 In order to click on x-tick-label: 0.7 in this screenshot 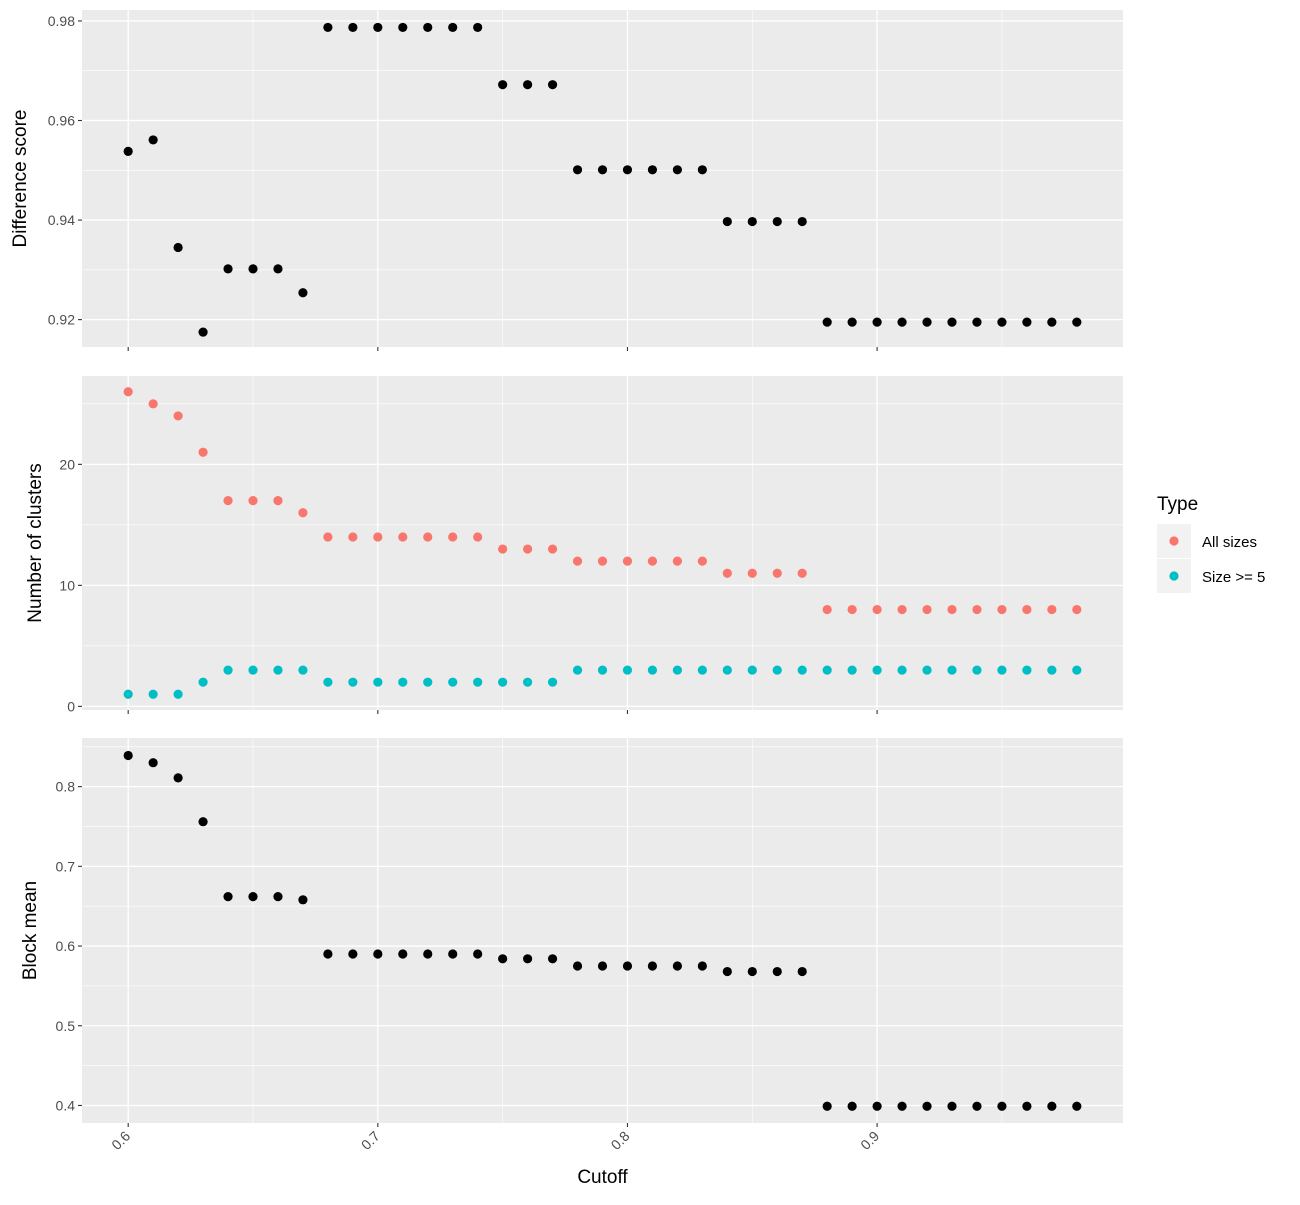, I will do `click(370, 1140)`.